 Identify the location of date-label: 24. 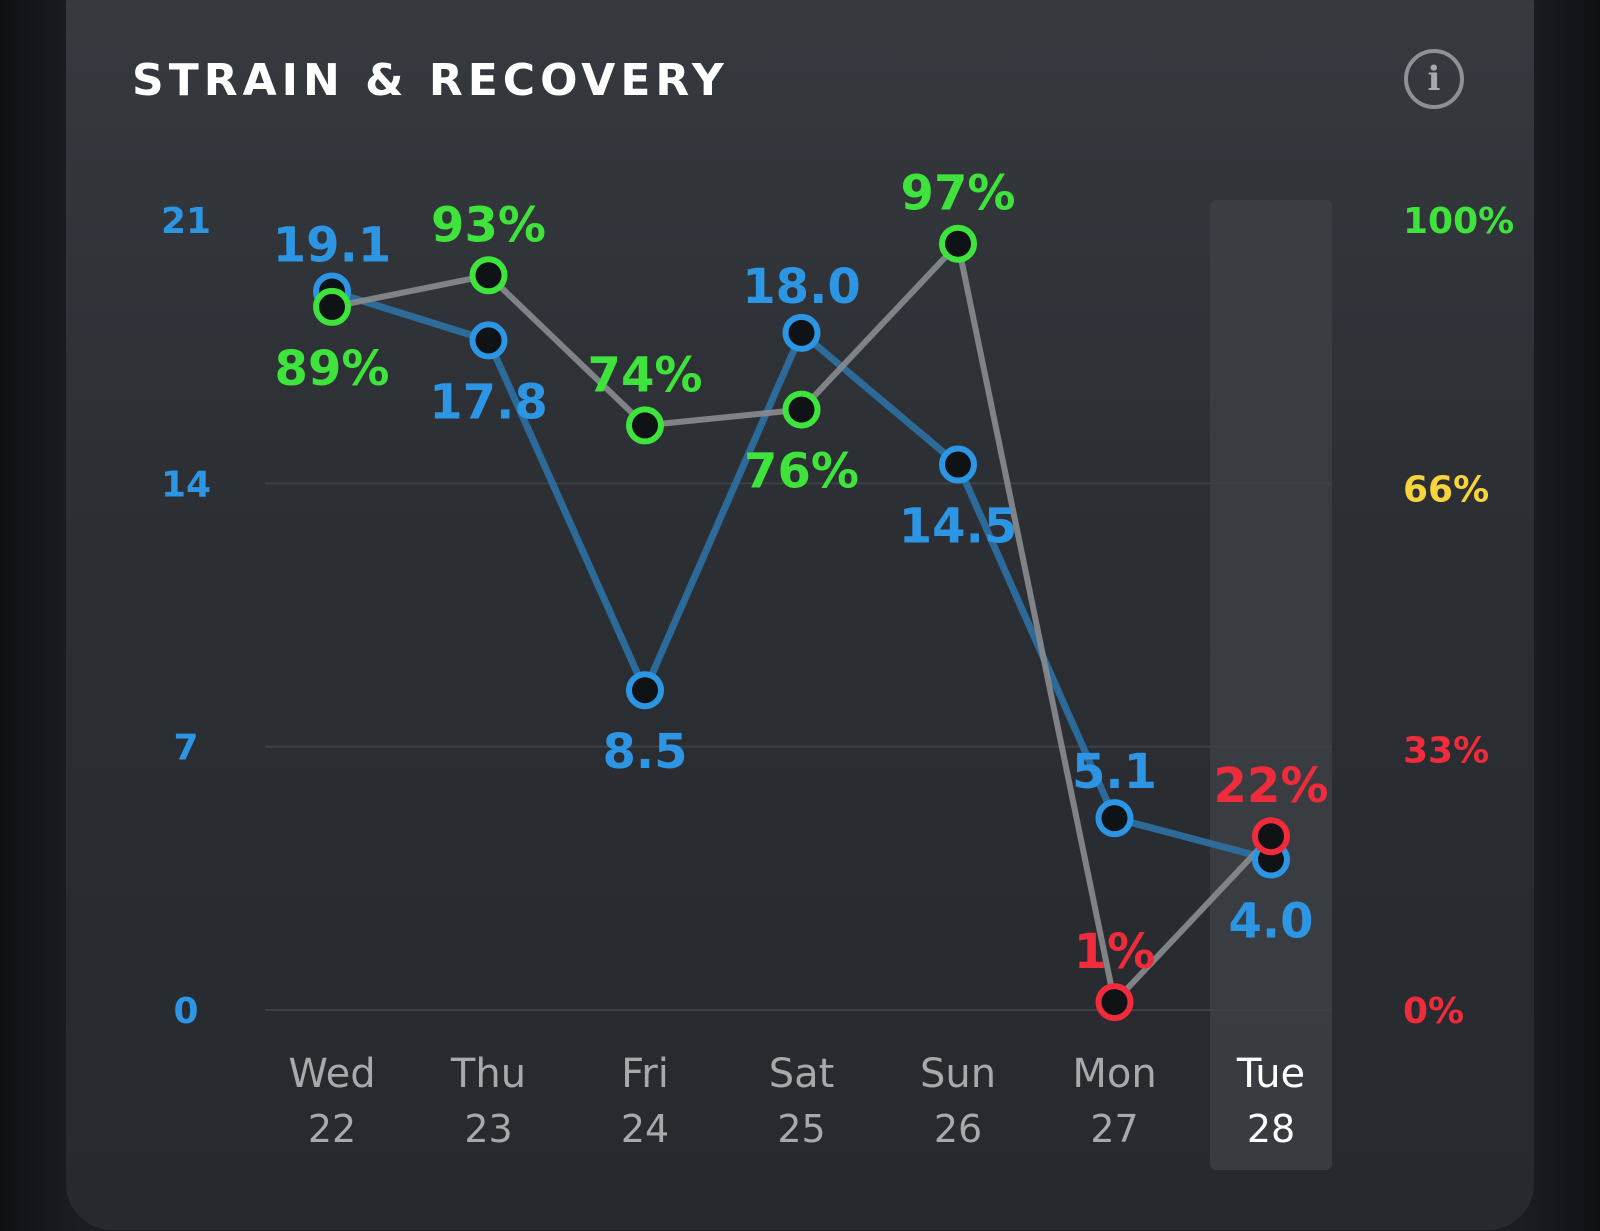
(645, 1129).